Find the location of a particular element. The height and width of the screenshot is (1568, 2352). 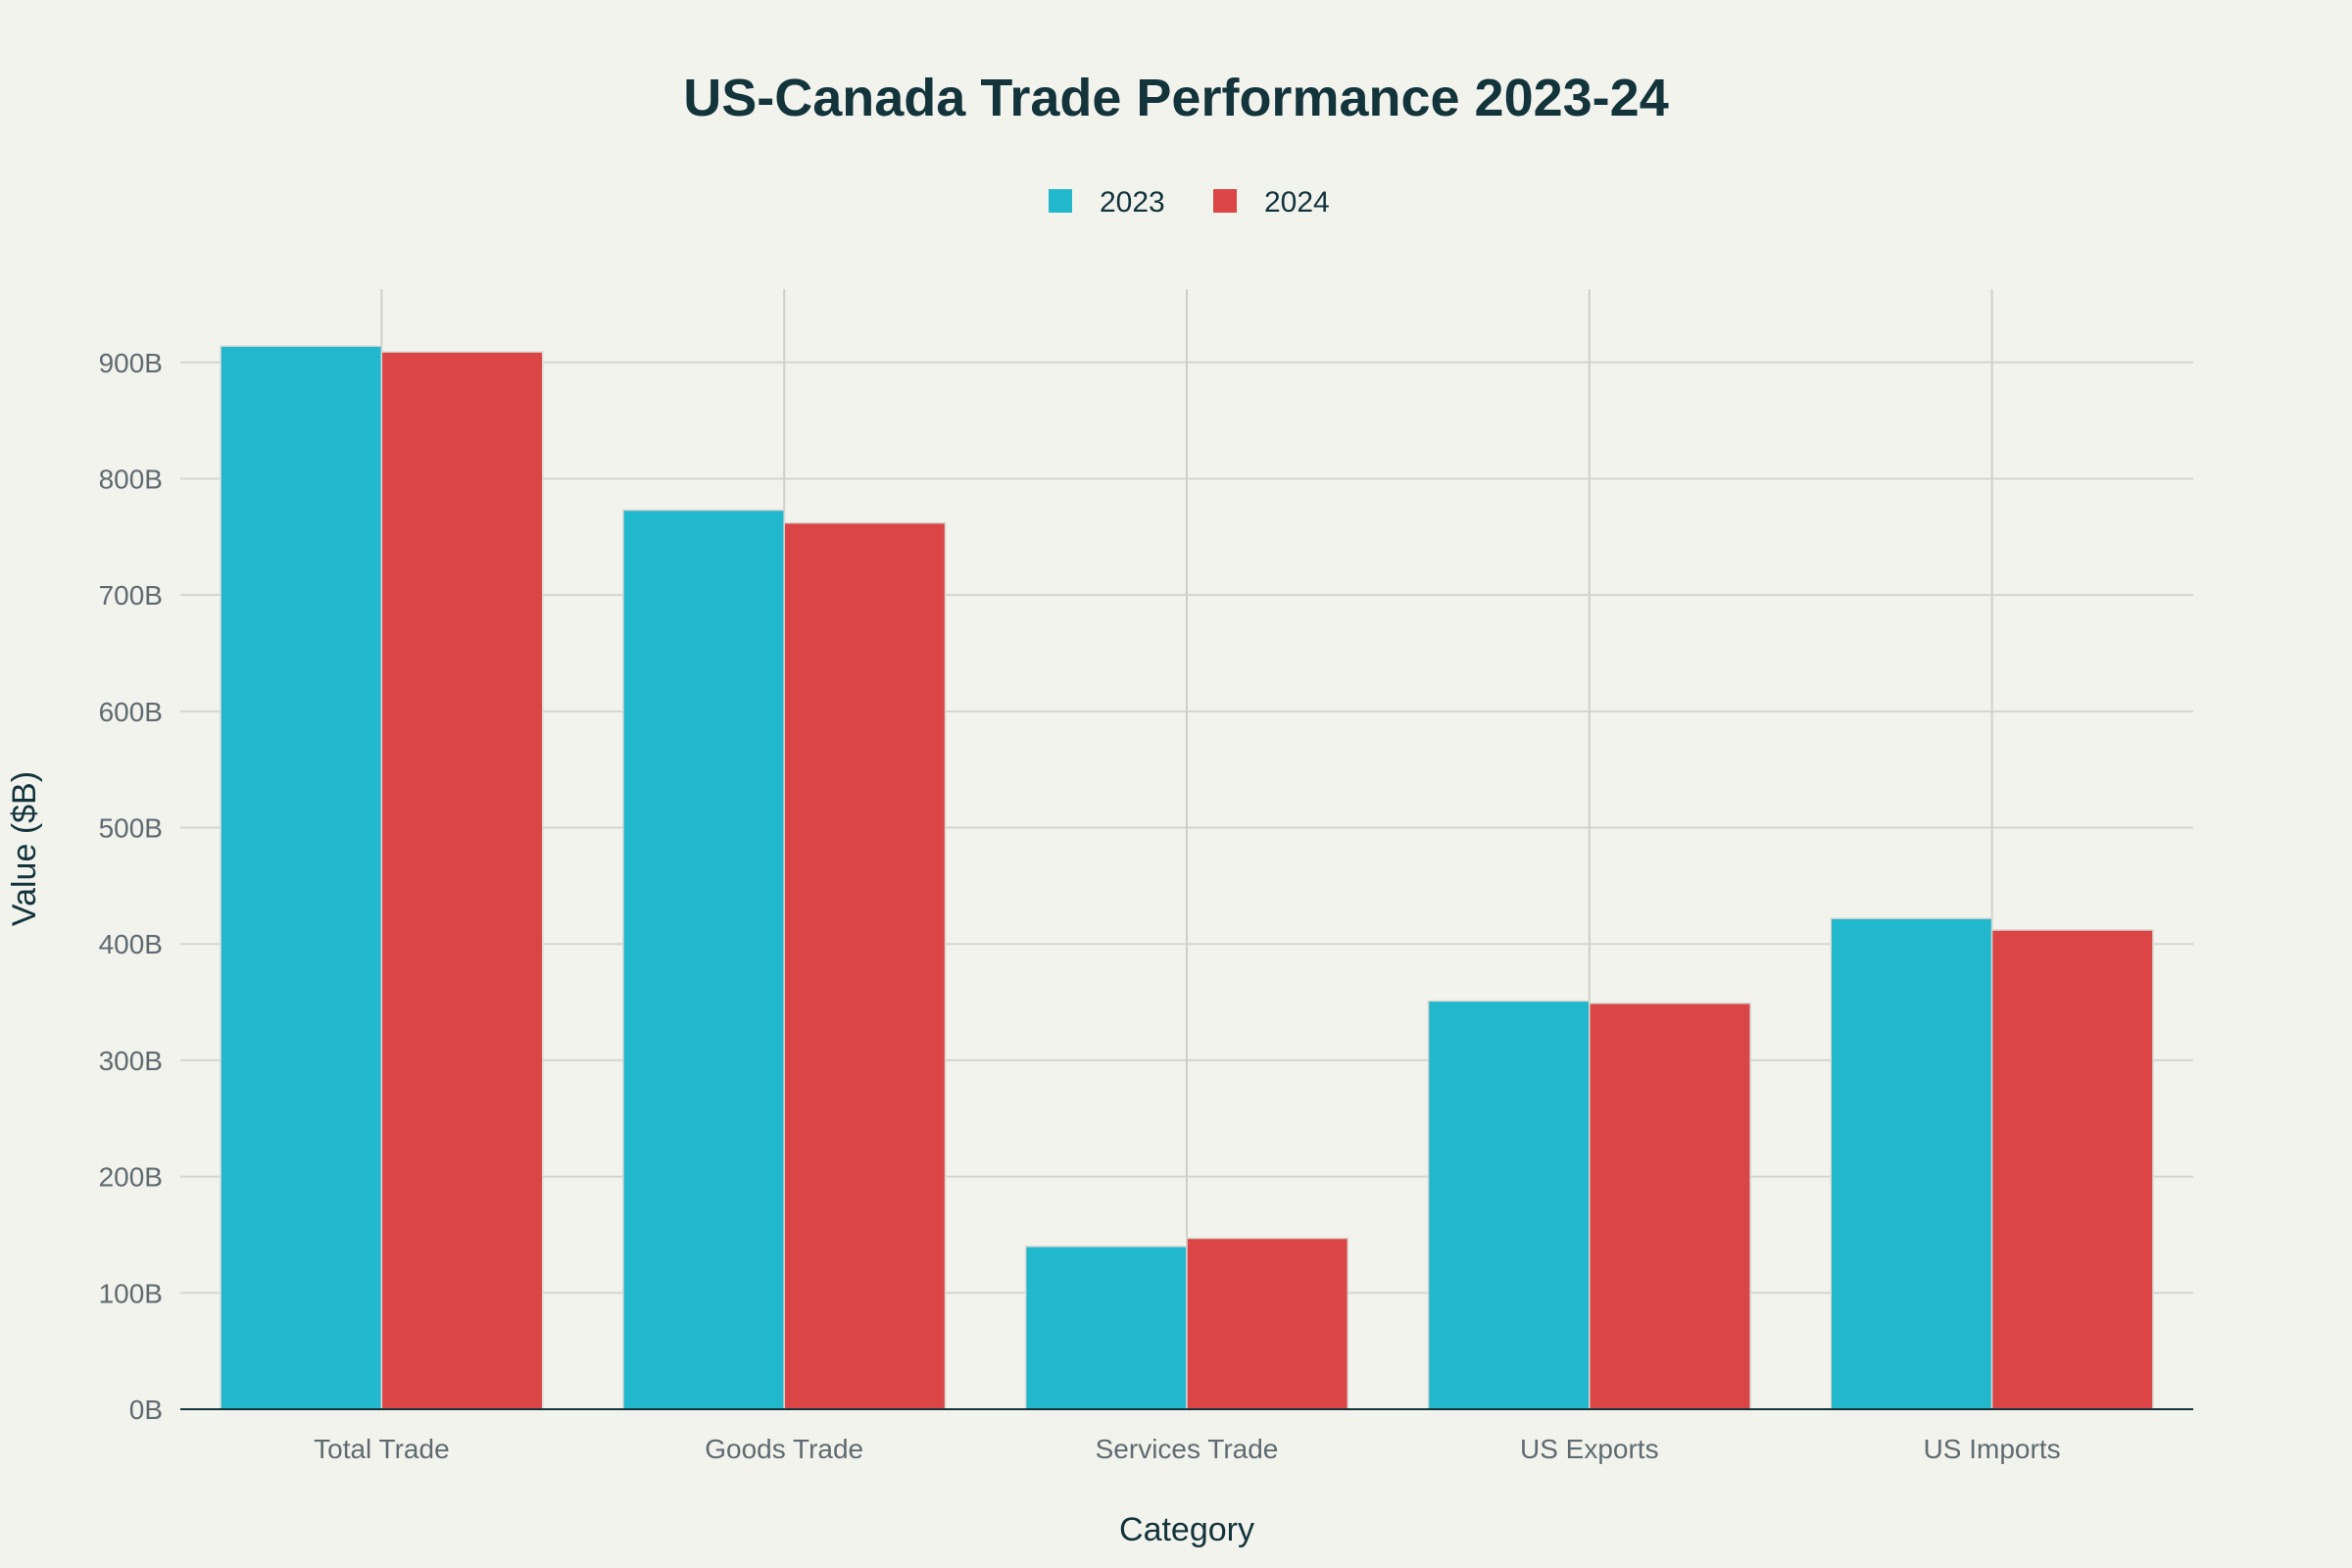

y-tick-label: 200B is located at coordinates (131, 1177).